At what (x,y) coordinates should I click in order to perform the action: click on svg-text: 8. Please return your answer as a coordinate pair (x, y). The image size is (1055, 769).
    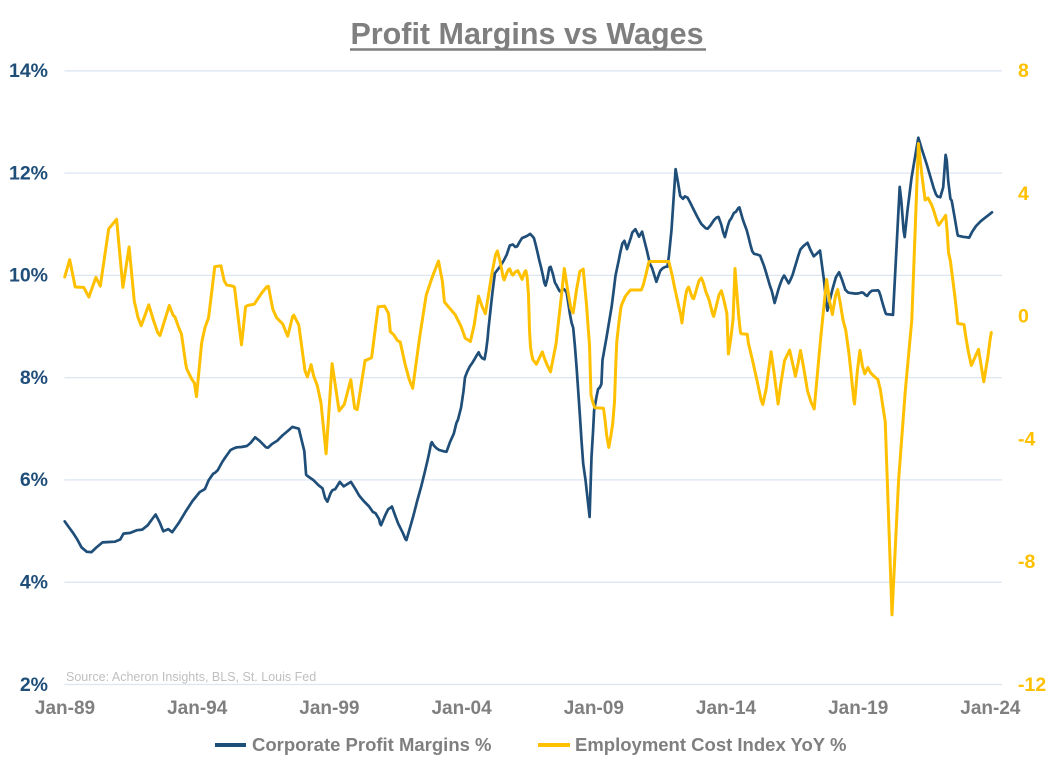
    Looking at the image, I should click on (1023, 71).